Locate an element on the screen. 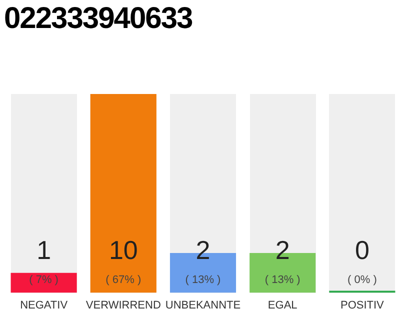 This screenshot has height=320, width=410. data-label: 0 is located at coordinates (362, 249).